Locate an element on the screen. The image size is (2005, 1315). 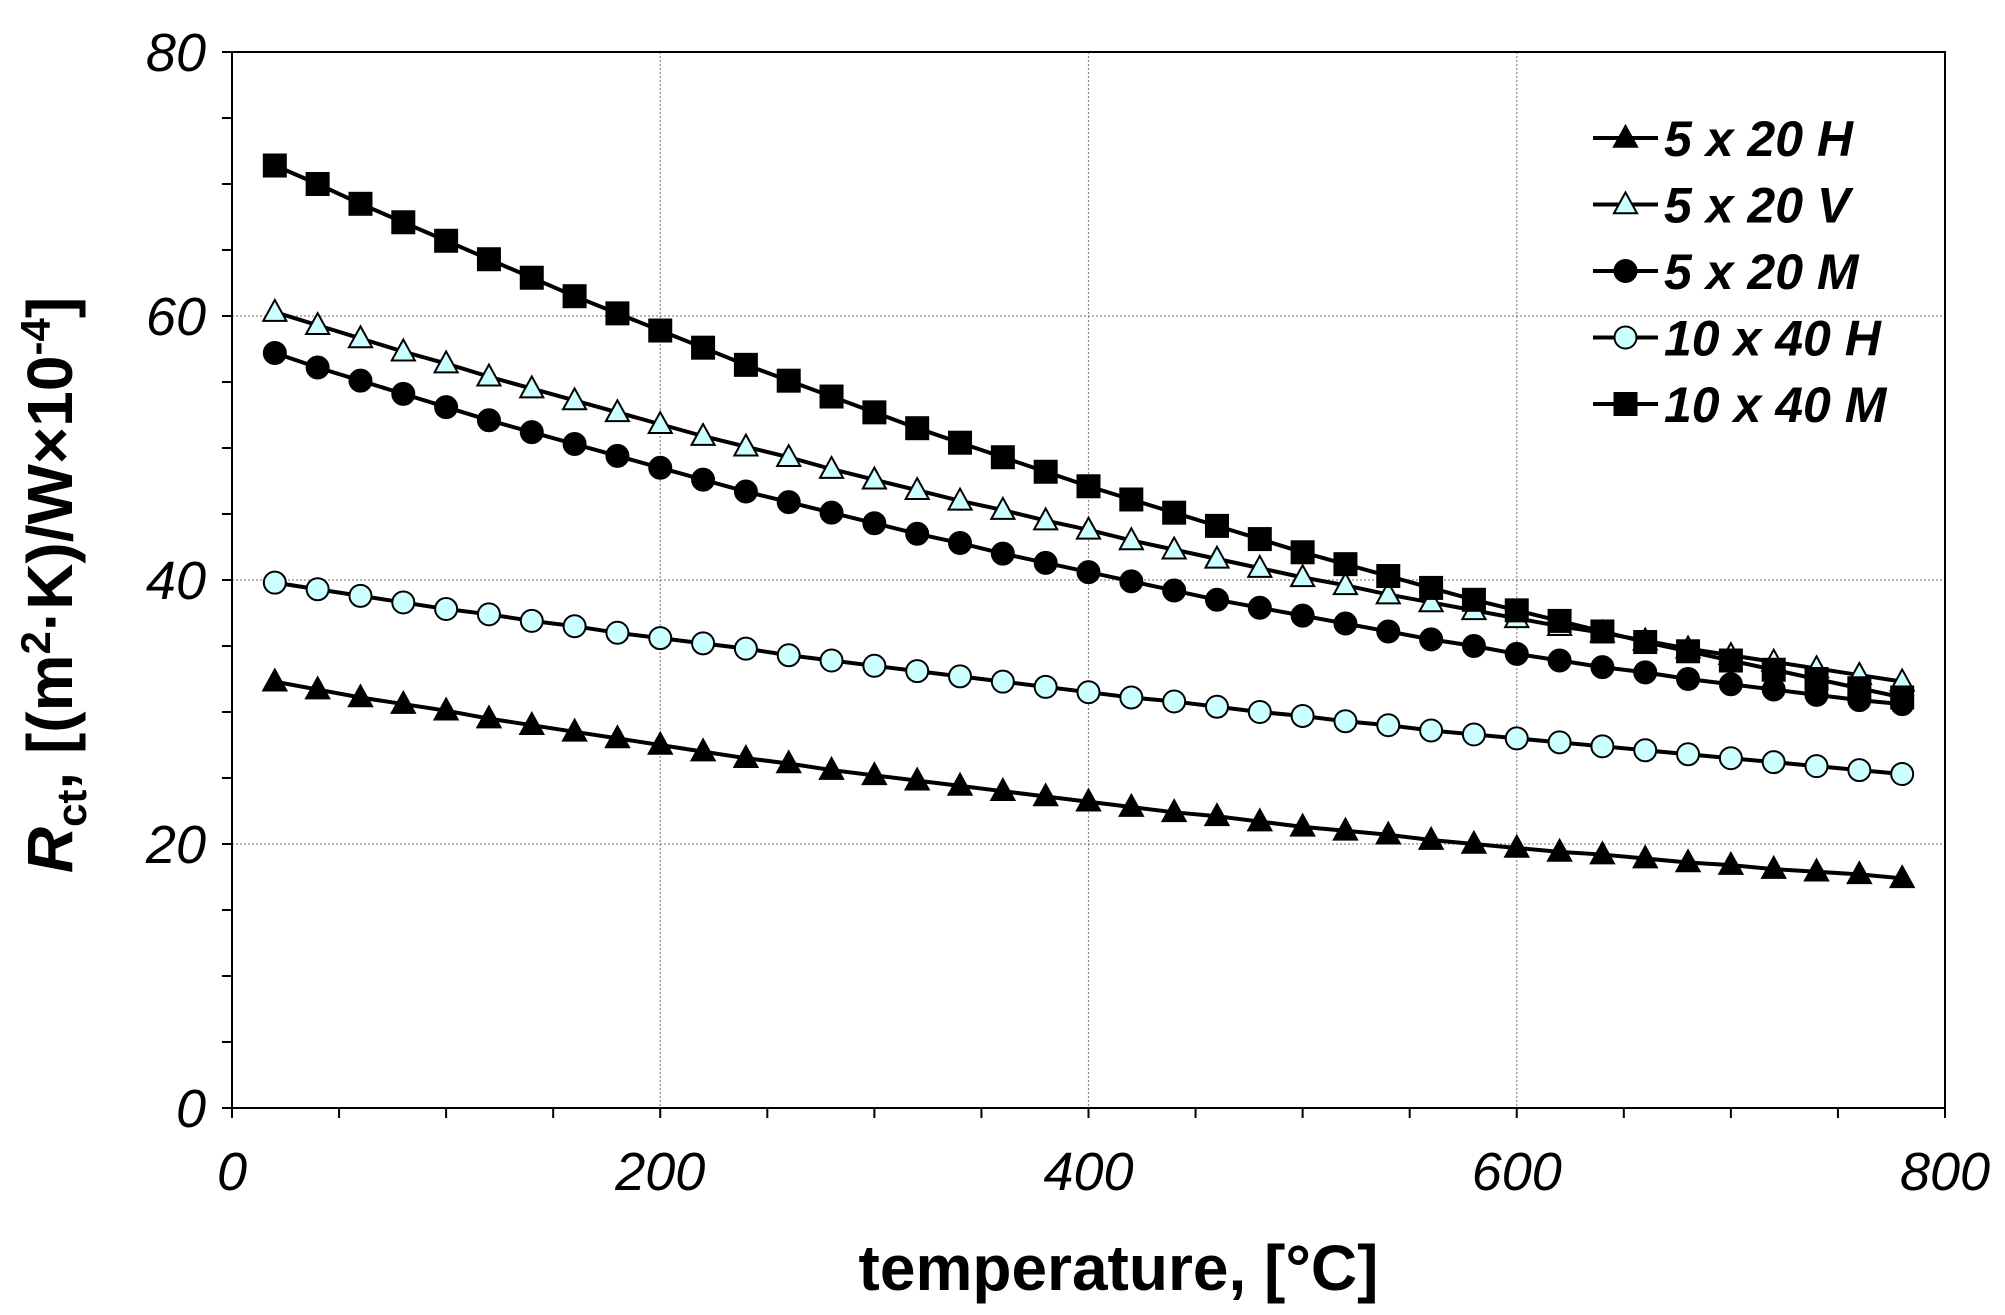
series-5x20h is located at coordinates (1088, 778).